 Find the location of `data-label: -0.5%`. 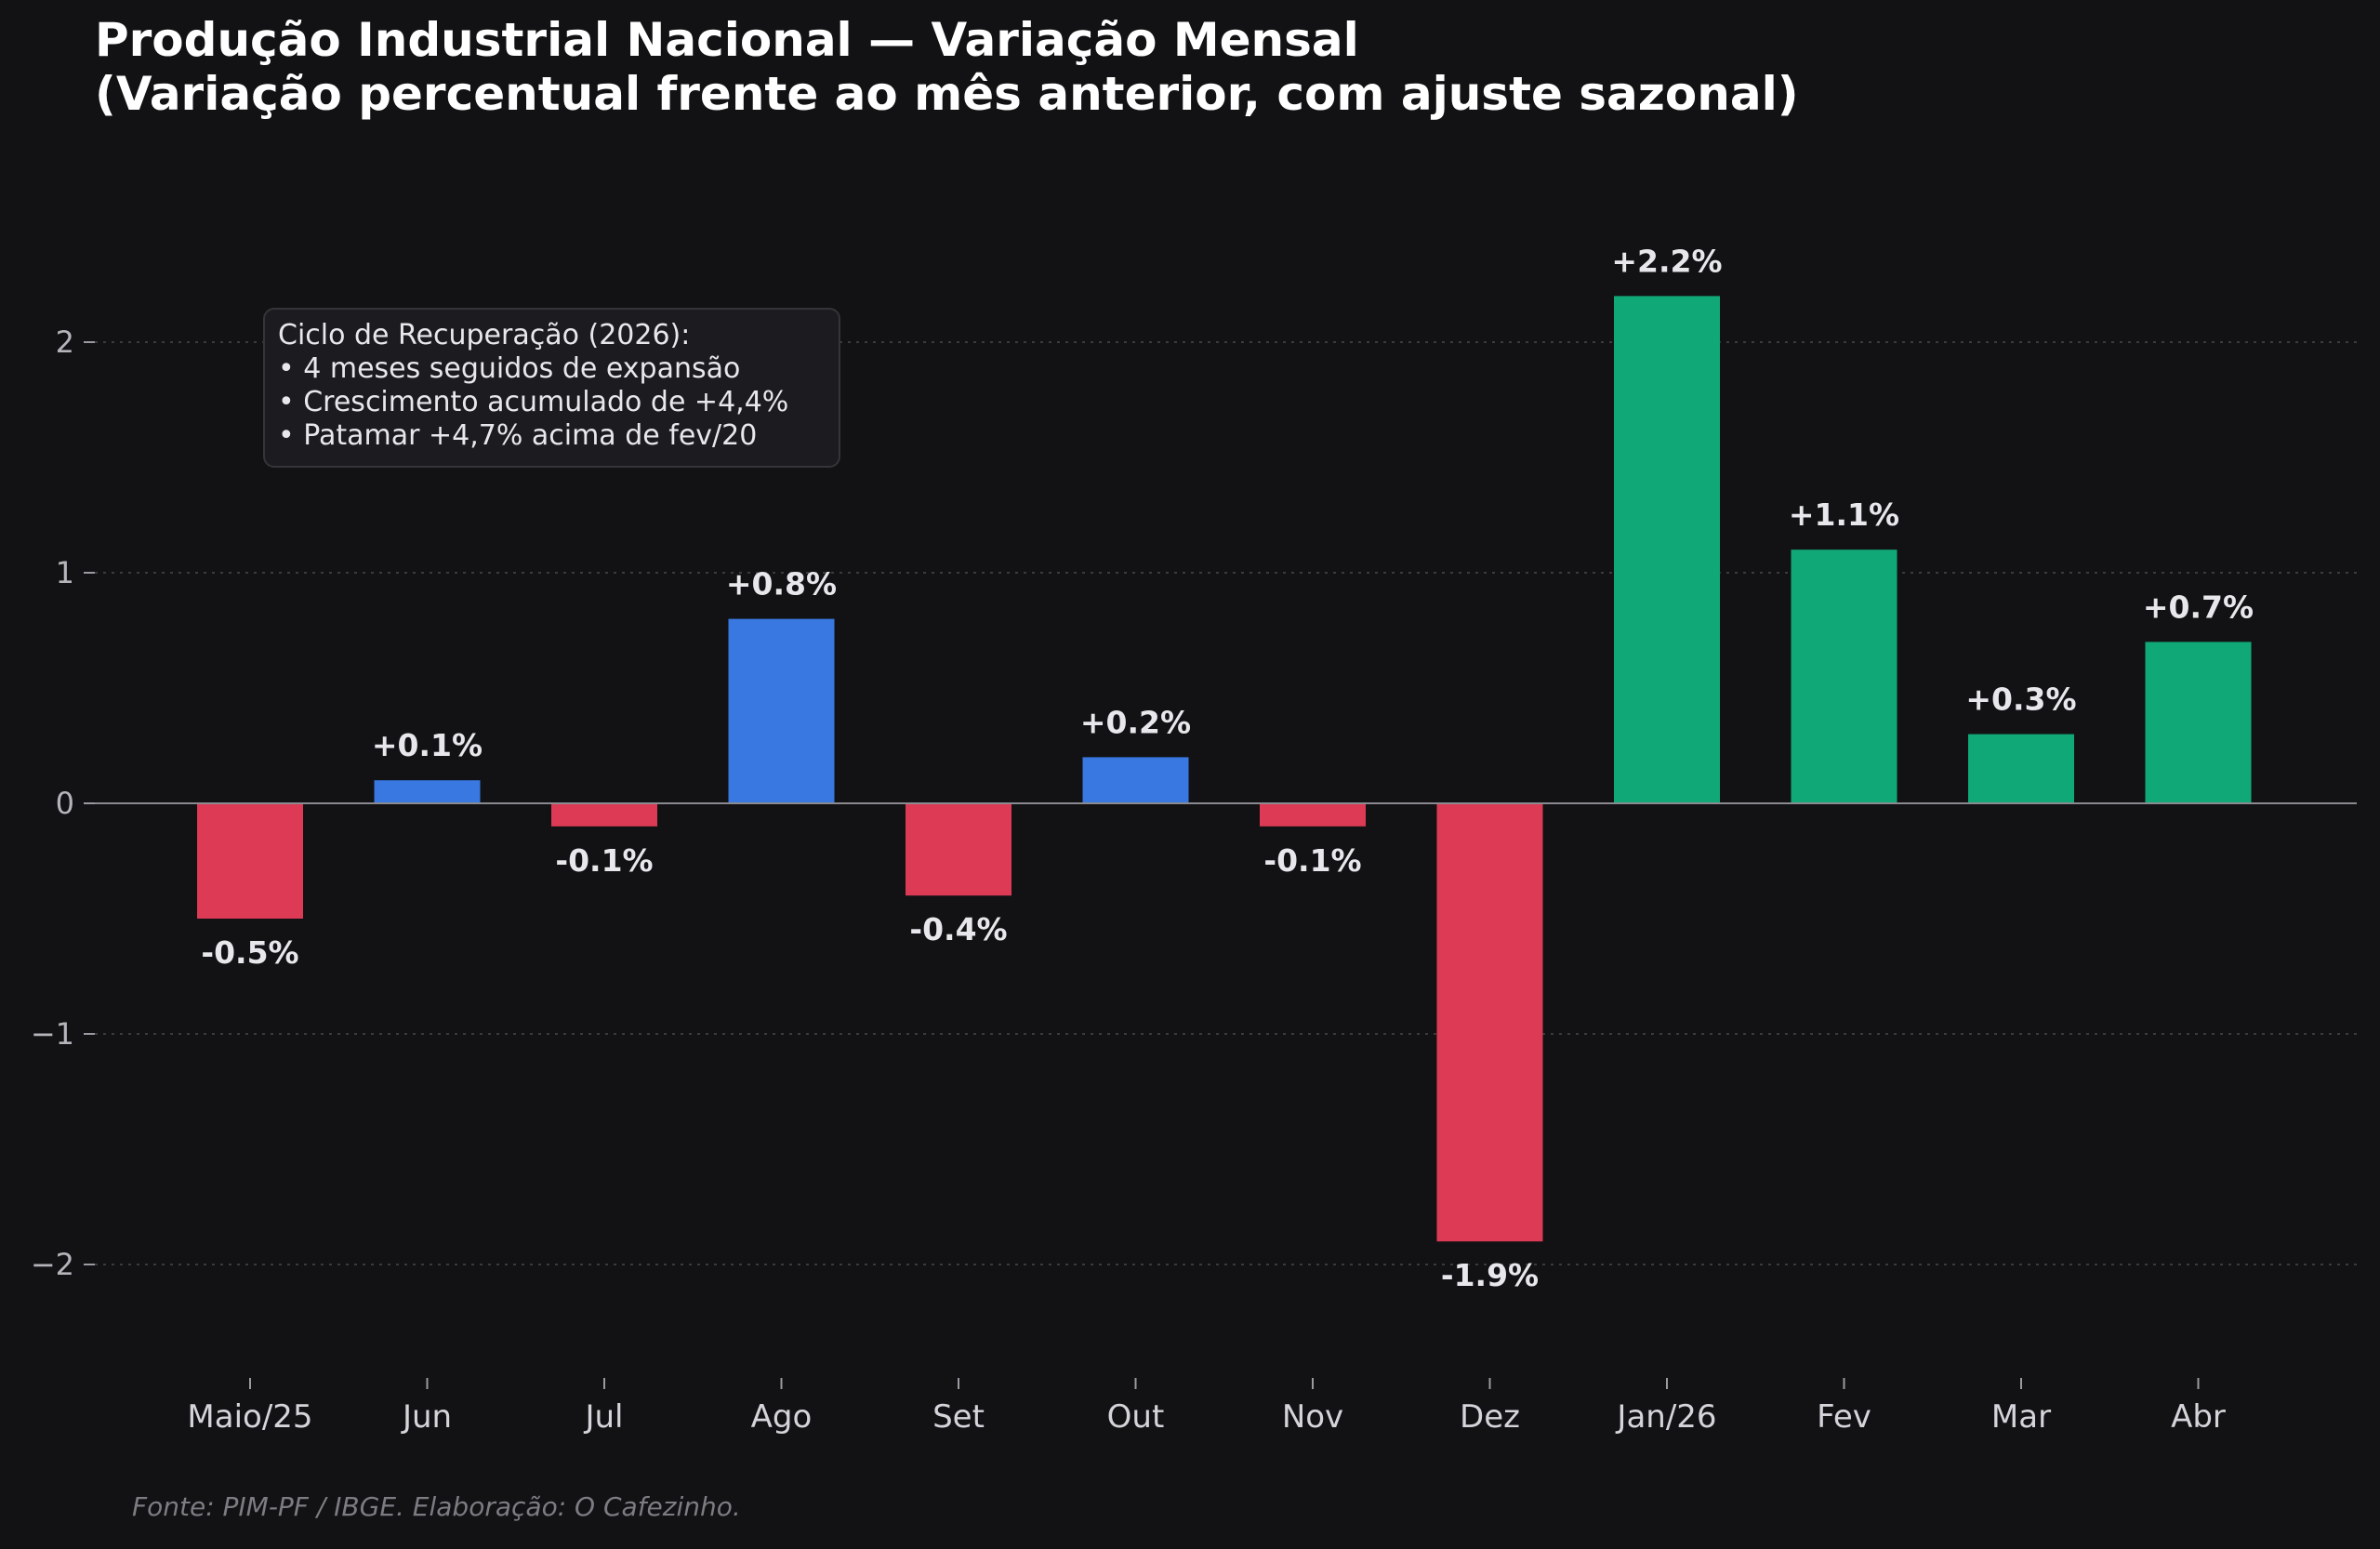

data-label: -0.5% is located at coordinates (249, 952).